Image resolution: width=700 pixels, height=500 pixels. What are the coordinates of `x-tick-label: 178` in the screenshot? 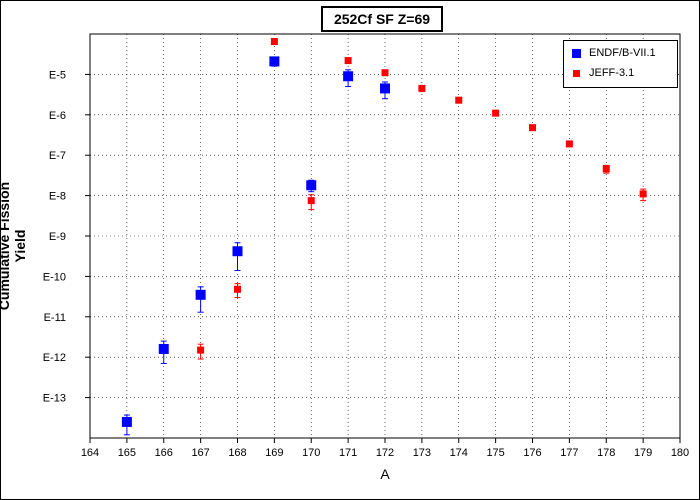 It's located at (606, 453).